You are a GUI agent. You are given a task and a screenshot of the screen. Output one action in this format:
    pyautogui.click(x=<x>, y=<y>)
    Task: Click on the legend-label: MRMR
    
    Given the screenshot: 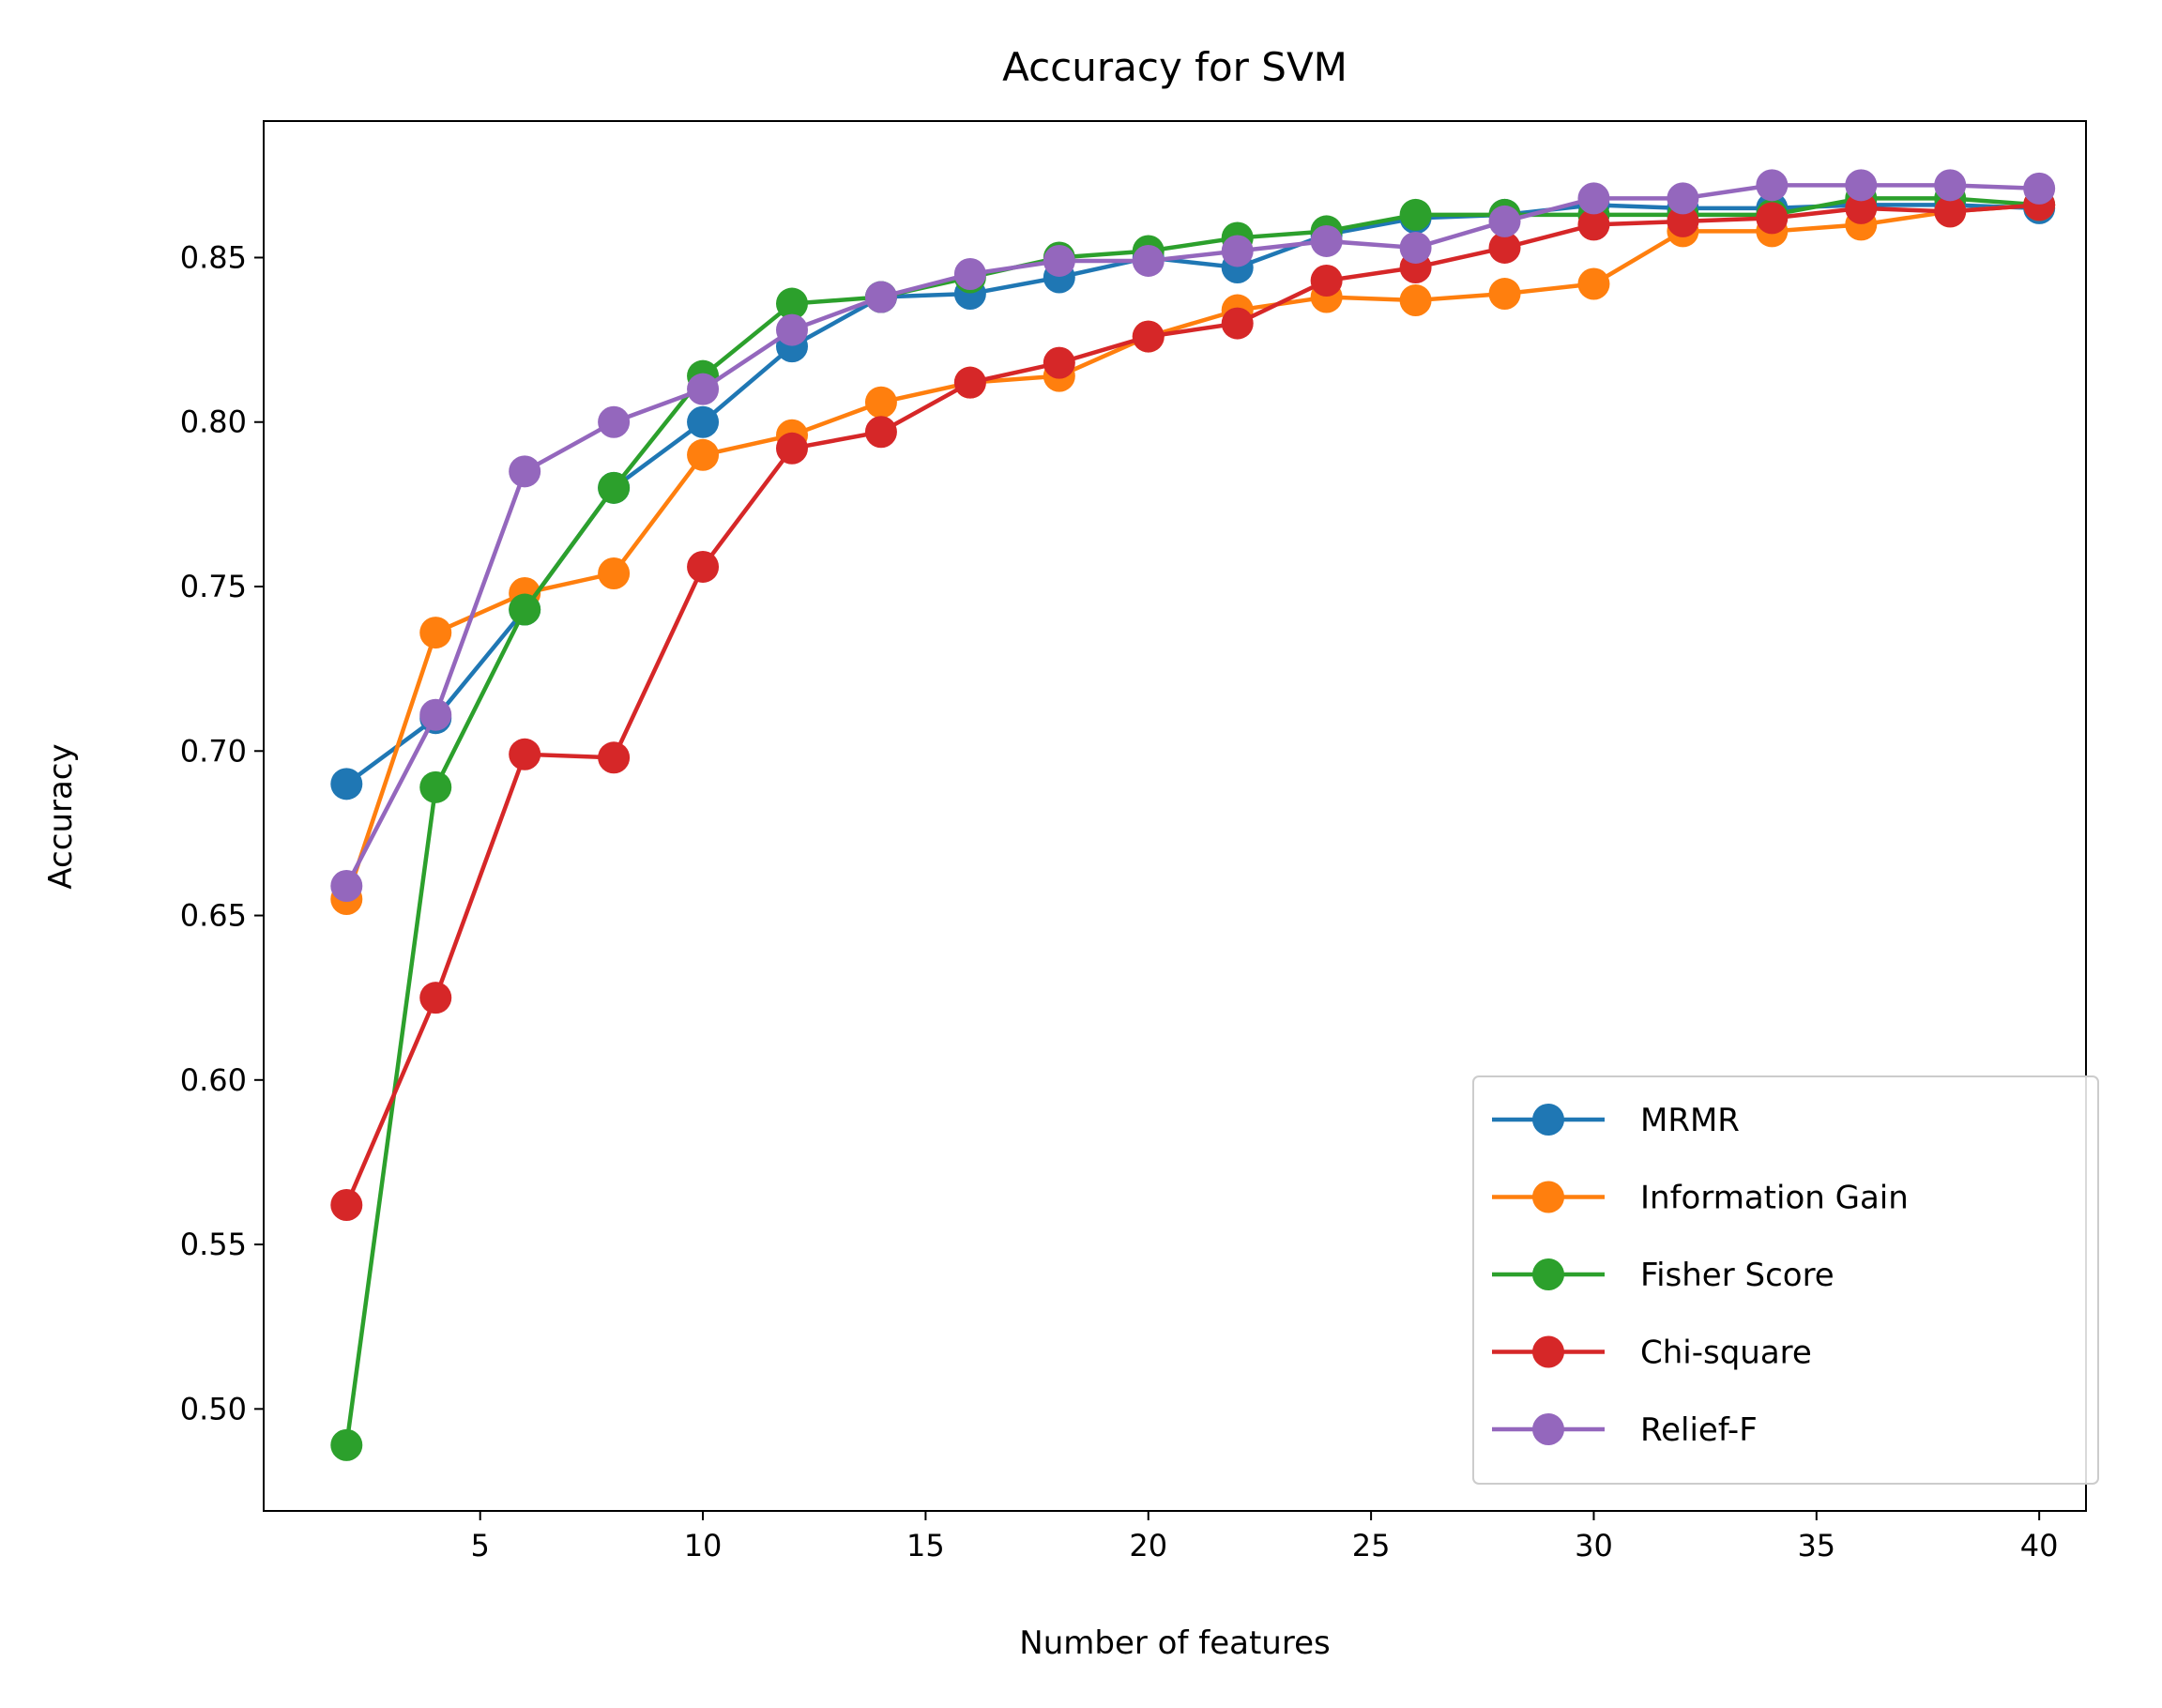 What is the action you would take?
    pyautogui.click(x=1690, y=1120)
    